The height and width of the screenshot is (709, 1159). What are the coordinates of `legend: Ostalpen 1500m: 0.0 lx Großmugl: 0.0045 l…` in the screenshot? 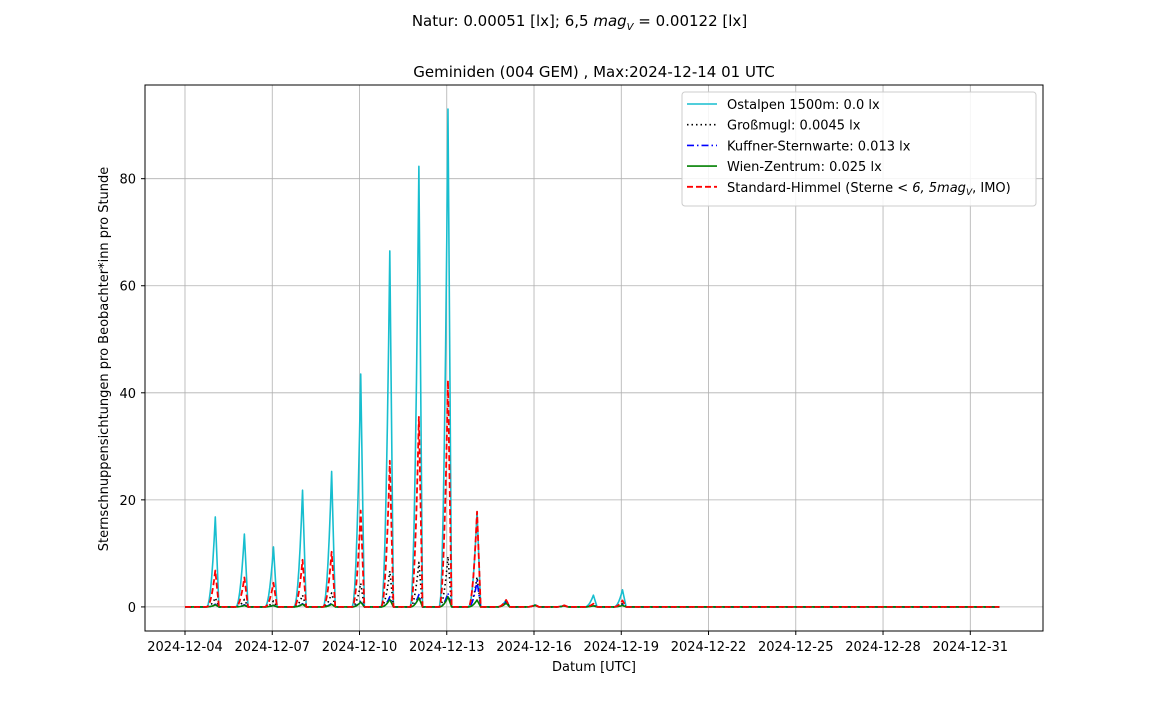 It's located at (859, 149).